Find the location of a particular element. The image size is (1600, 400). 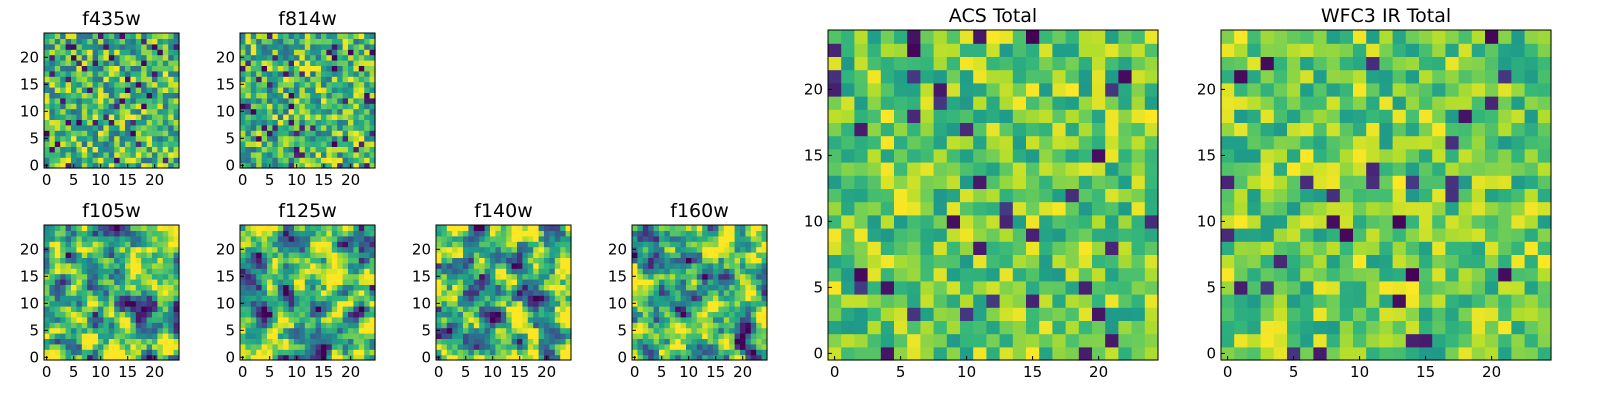

x-tick-label: 5 is located at coordinates (466, 372).